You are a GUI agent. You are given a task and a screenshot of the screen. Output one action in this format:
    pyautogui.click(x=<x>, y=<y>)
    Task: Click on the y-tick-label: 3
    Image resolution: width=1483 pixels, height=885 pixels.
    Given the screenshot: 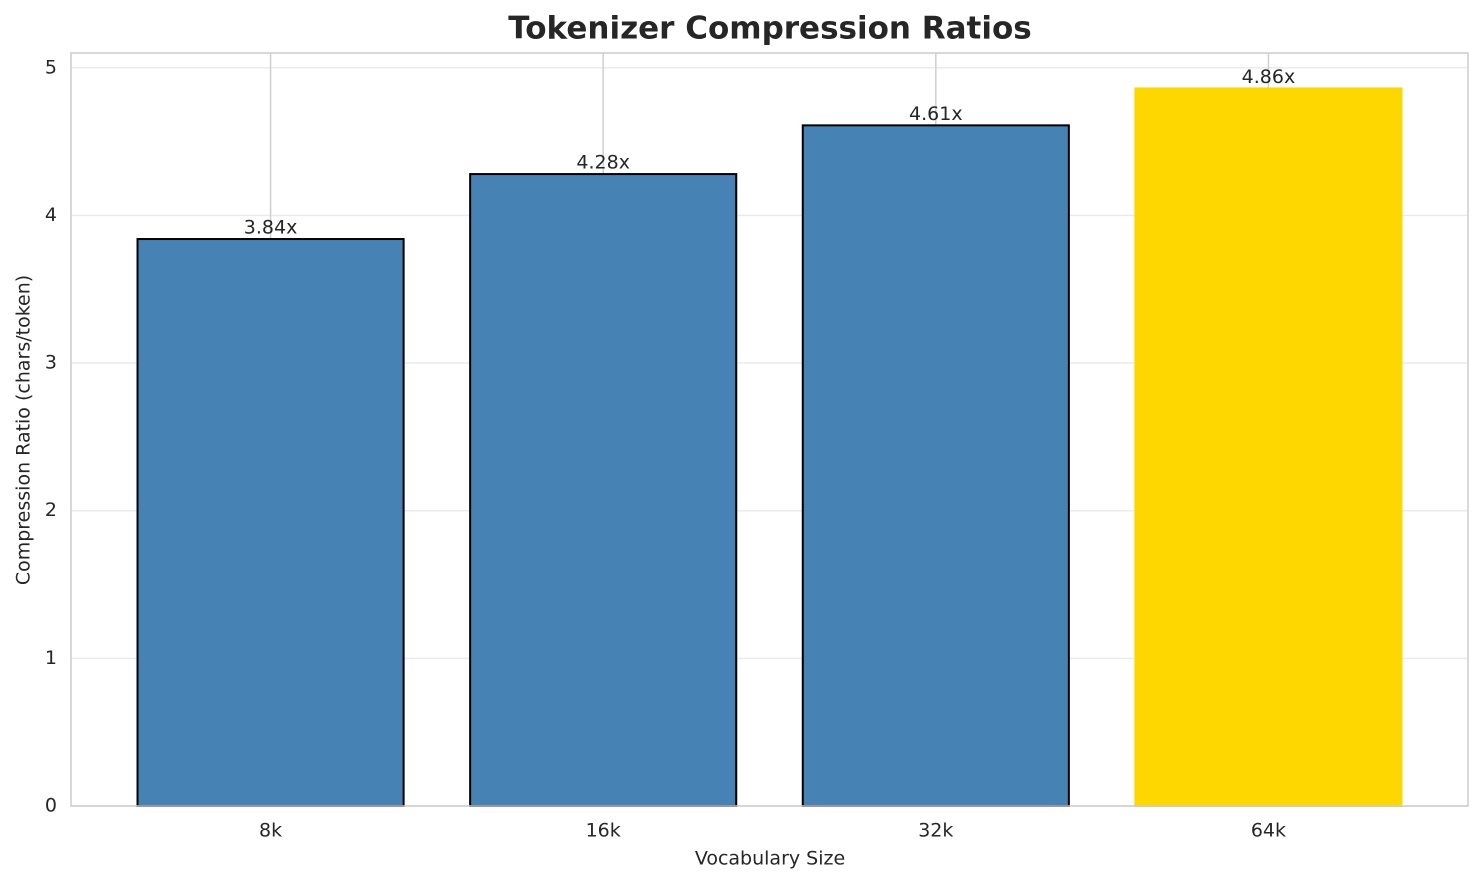 What is the action you would take?
    pyautogui.click(x=51, y=363)
    